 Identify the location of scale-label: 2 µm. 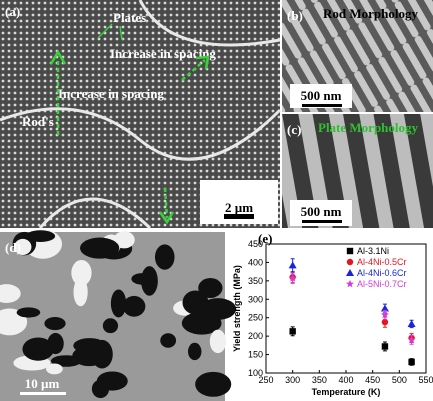
(239, 207).